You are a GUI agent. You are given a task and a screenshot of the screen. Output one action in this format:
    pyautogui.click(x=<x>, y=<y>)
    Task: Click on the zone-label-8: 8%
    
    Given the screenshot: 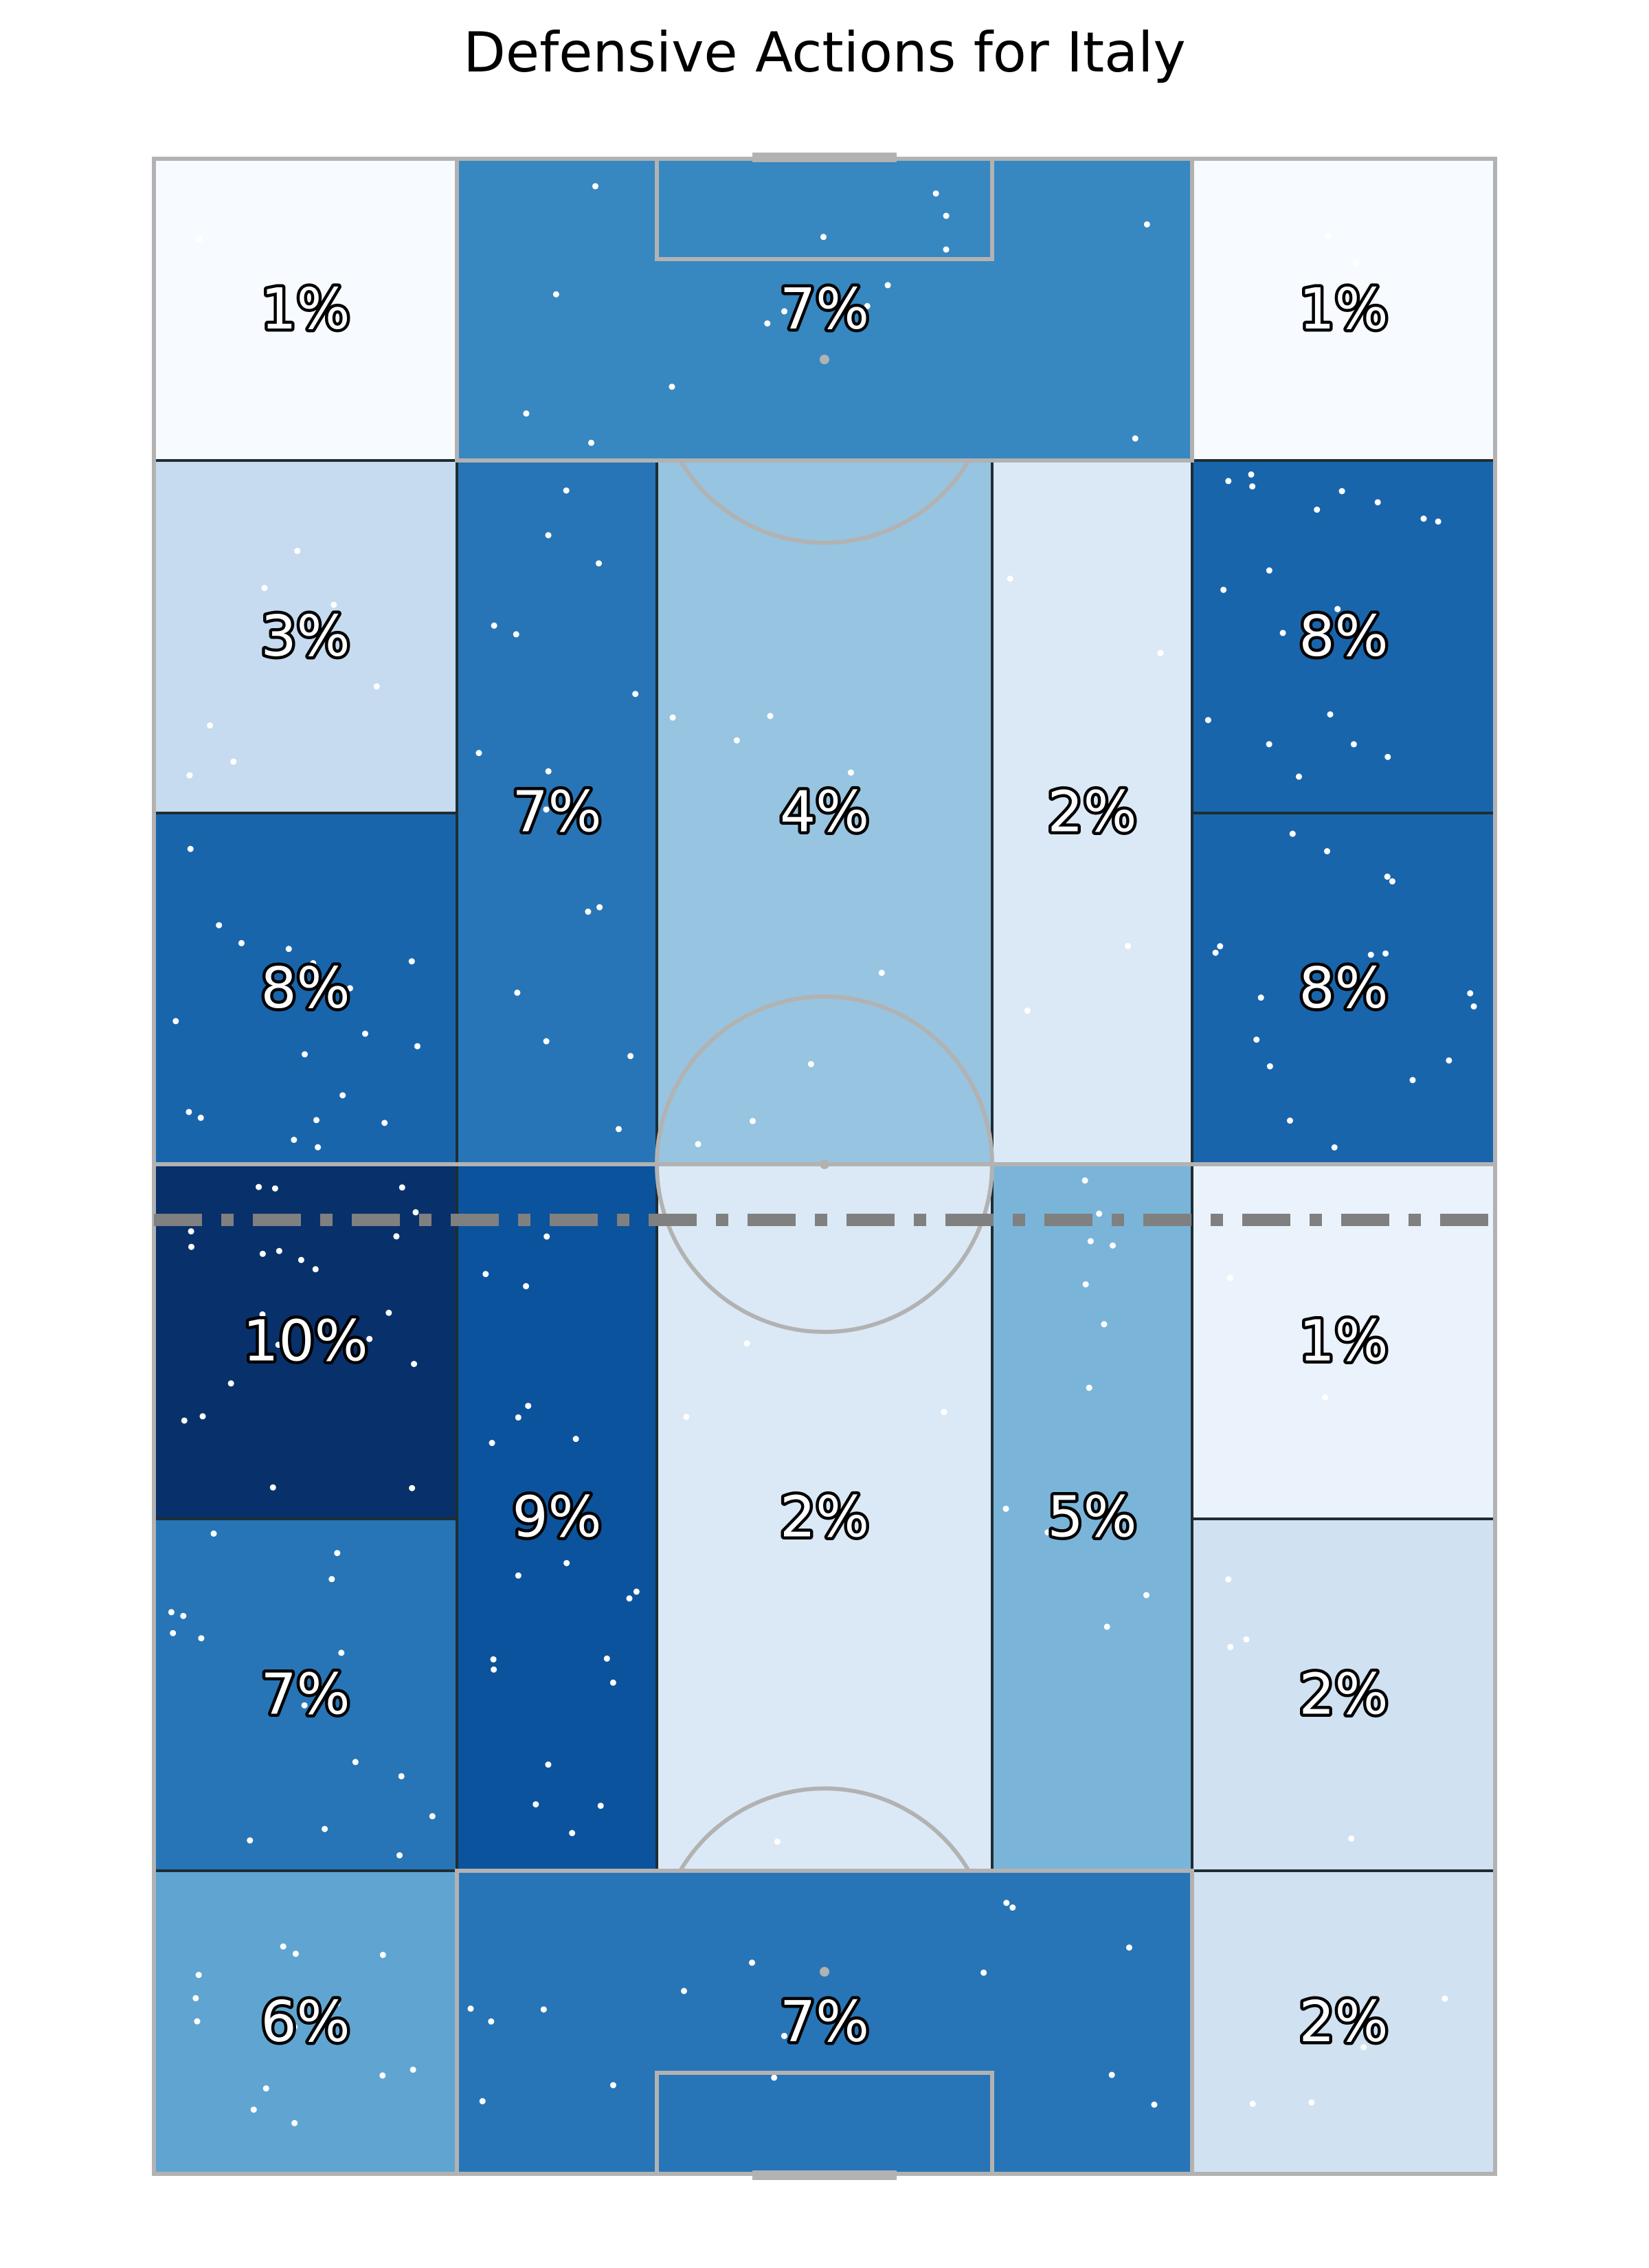 What is the action you would take?
    pyautogui.click(x=305, y=988)
    